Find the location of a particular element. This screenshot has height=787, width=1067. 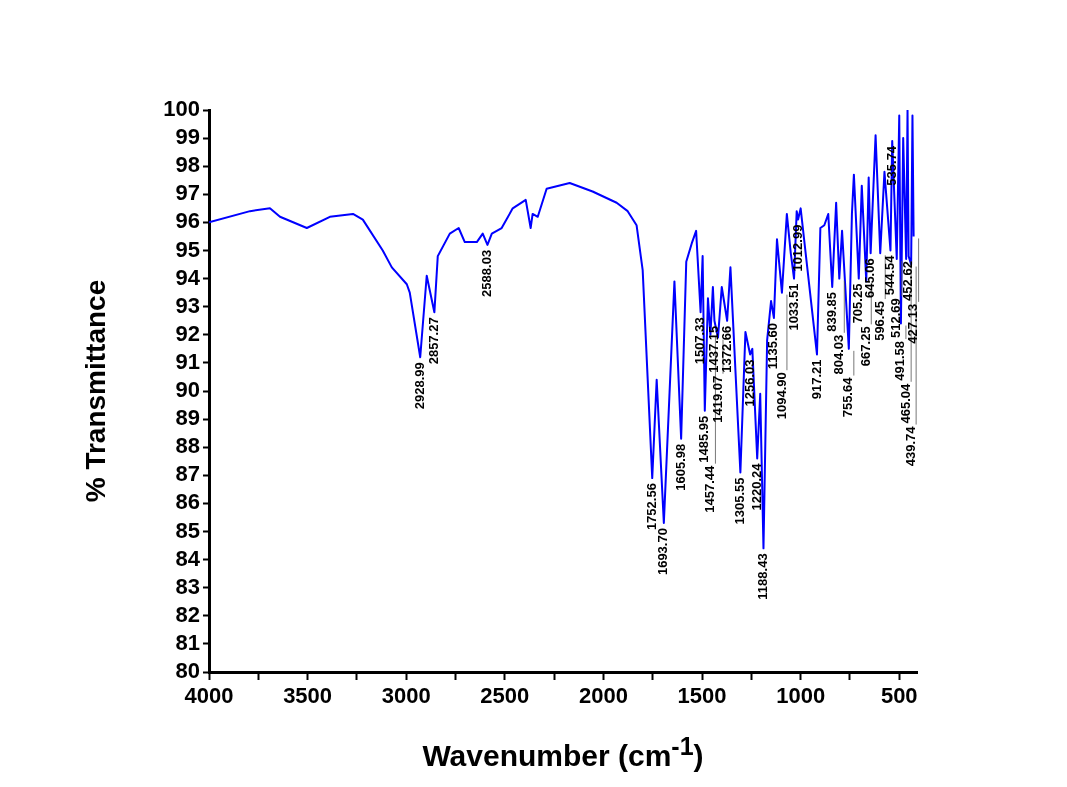

x-tick-label: 4000 is located at coordinates (209, 696).